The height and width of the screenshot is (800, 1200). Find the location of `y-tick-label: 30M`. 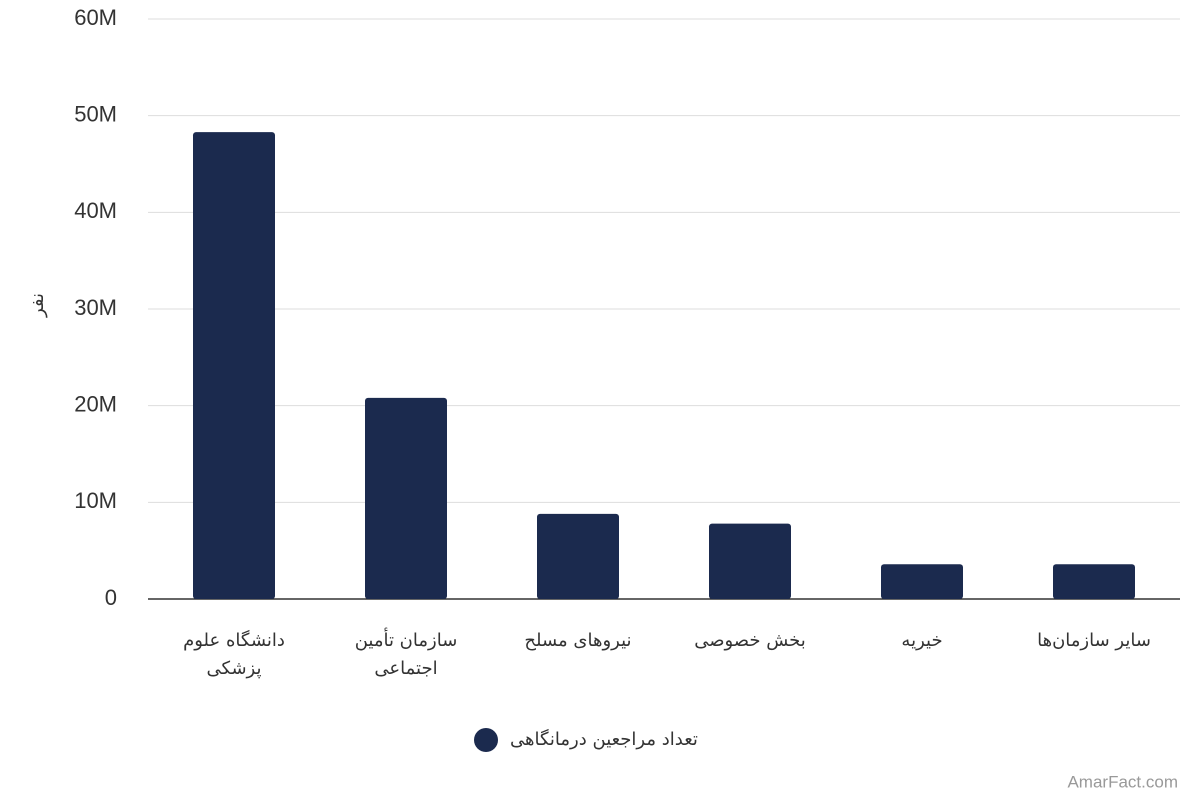

y-tick-label: 30M is located at coordinates (95, 307).